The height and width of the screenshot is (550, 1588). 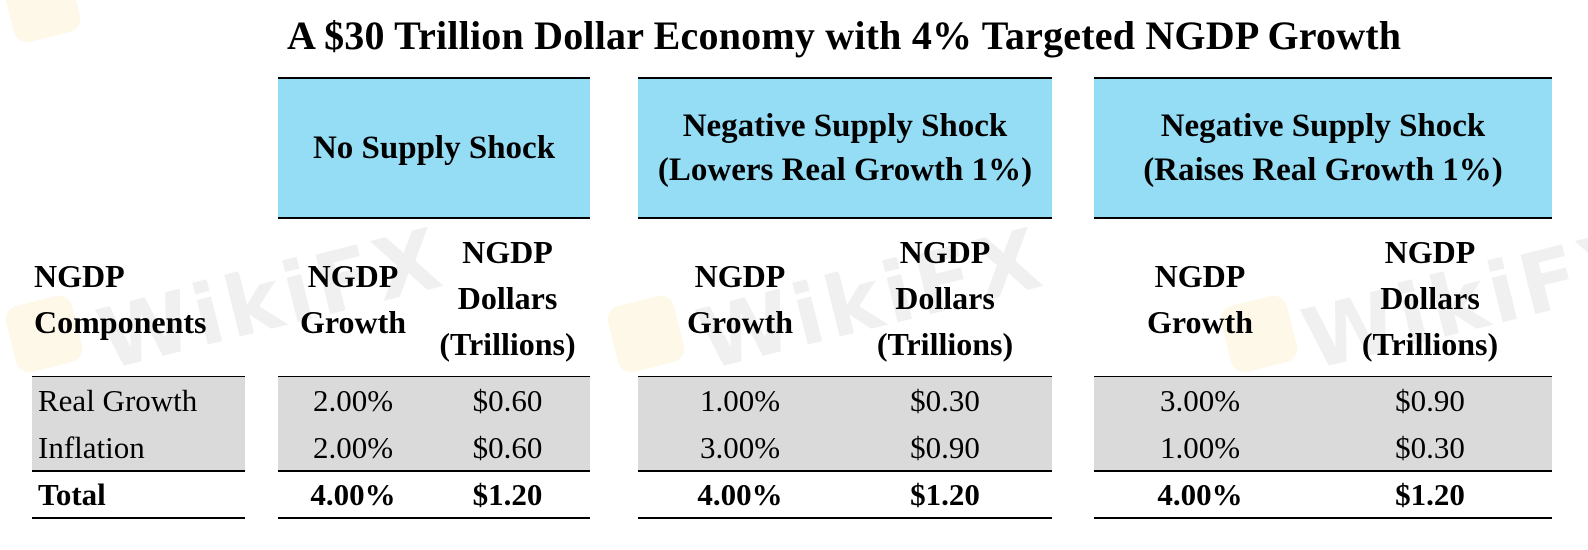 What do you see at coordinates (1323, 170) in the screenshot?
I see `group-sublabel: (Raises Real Growth 1%)` at bounding box center [1323, 170].